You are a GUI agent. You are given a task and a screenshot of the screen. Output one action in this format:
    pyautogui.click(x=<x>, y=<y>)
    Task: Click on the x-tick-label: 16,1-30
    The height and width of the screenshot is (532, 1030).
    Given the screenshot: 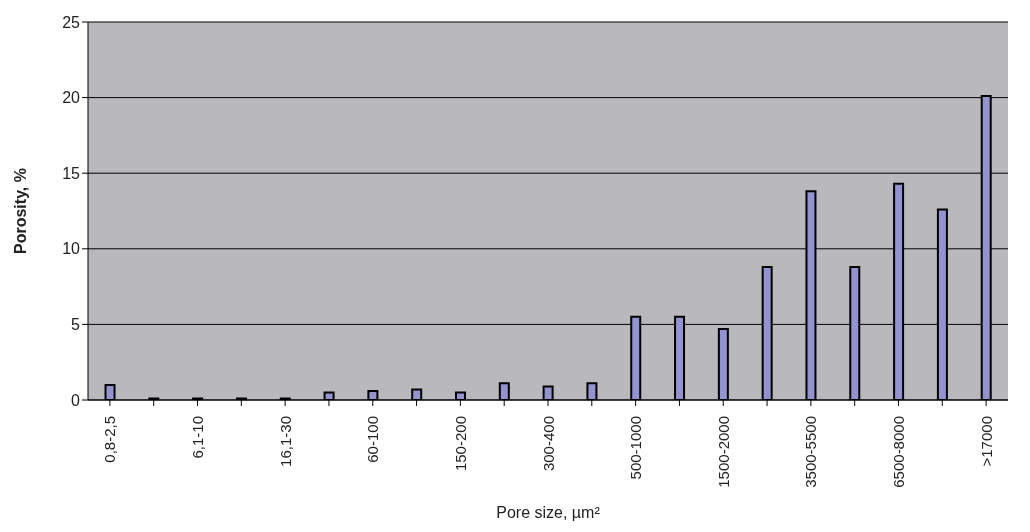 What is the action you would take?
    pyautogui.click(x=285, y=441)
    